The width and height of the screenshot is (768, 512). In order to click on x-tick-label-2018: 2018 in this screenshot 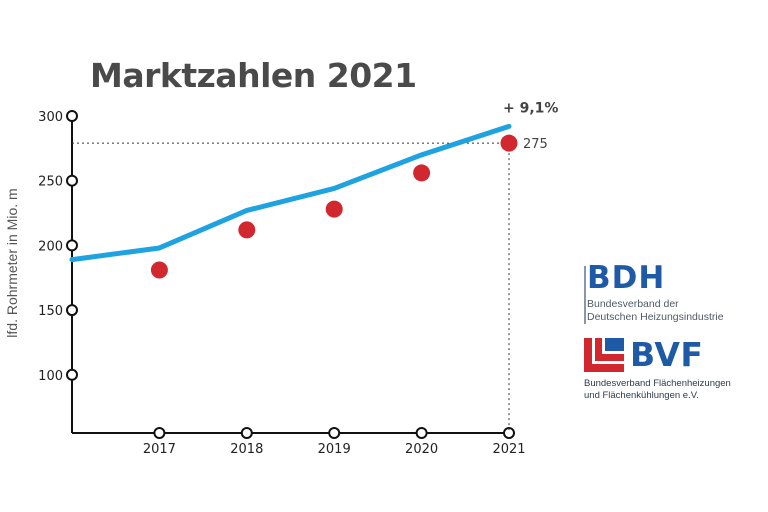, I will do `click(246, 449)`.